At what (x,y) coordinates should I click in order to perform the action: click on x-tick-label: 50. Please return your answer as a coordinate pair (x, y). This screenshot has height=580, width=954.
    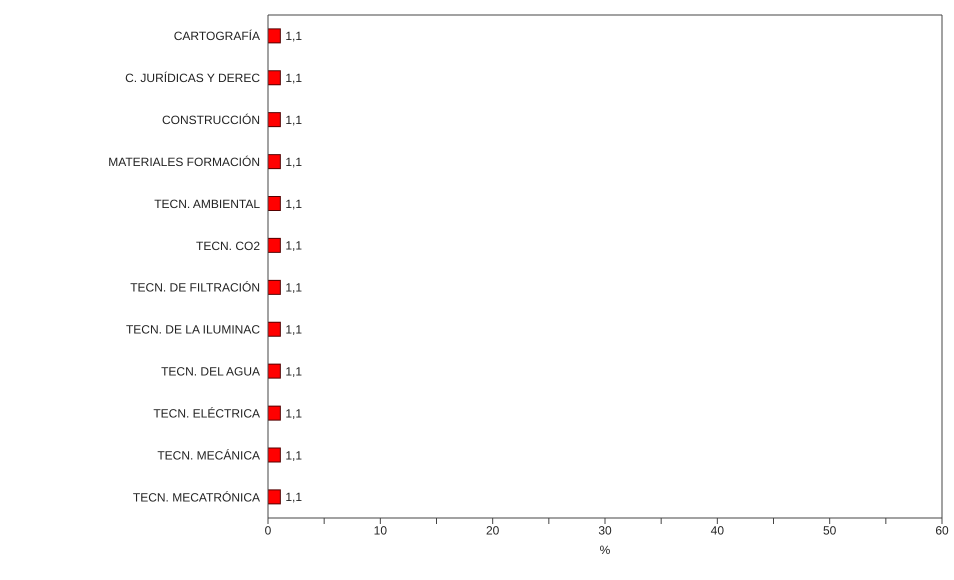
    Looking at the image, I should click on (829, 531).